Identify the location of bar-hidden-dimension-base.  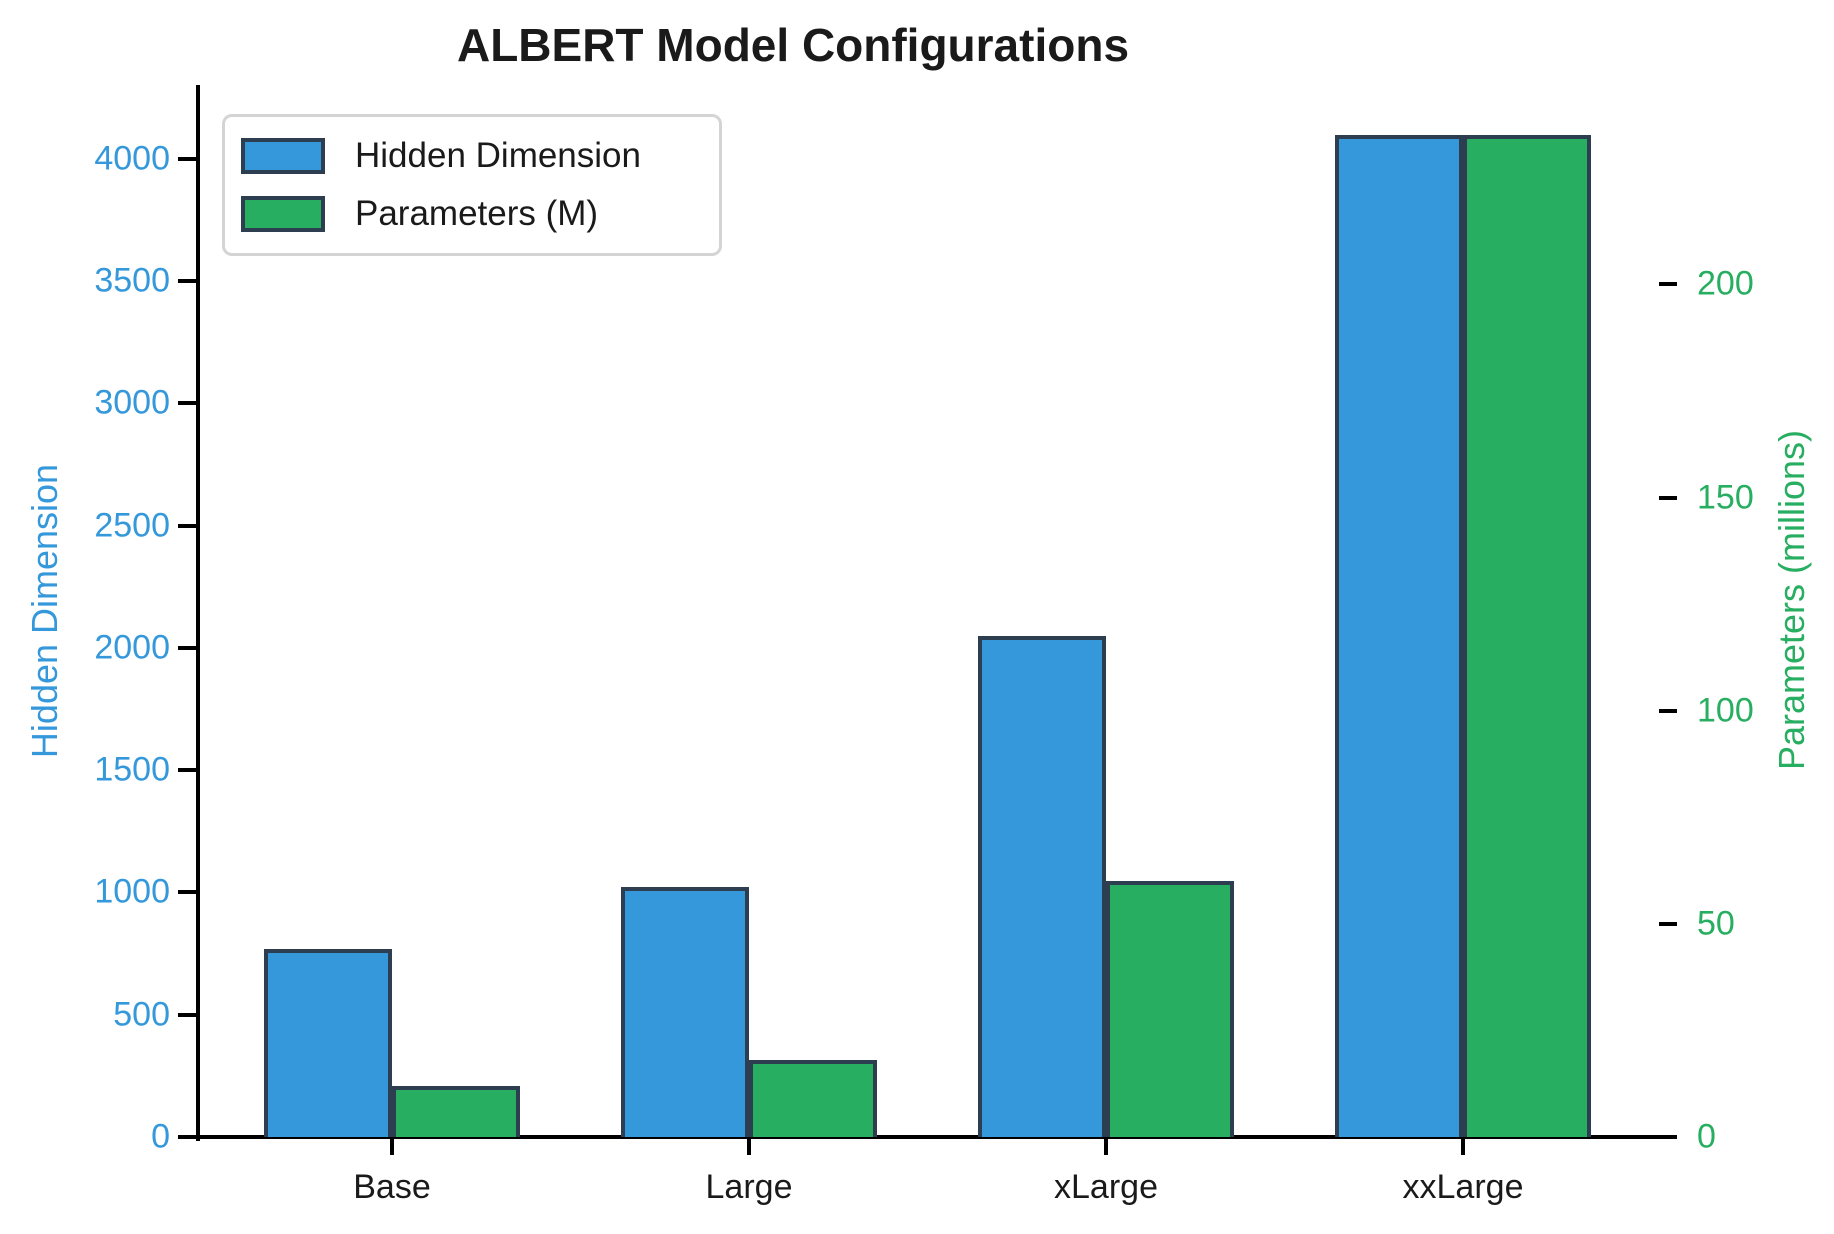
(328, 1043).